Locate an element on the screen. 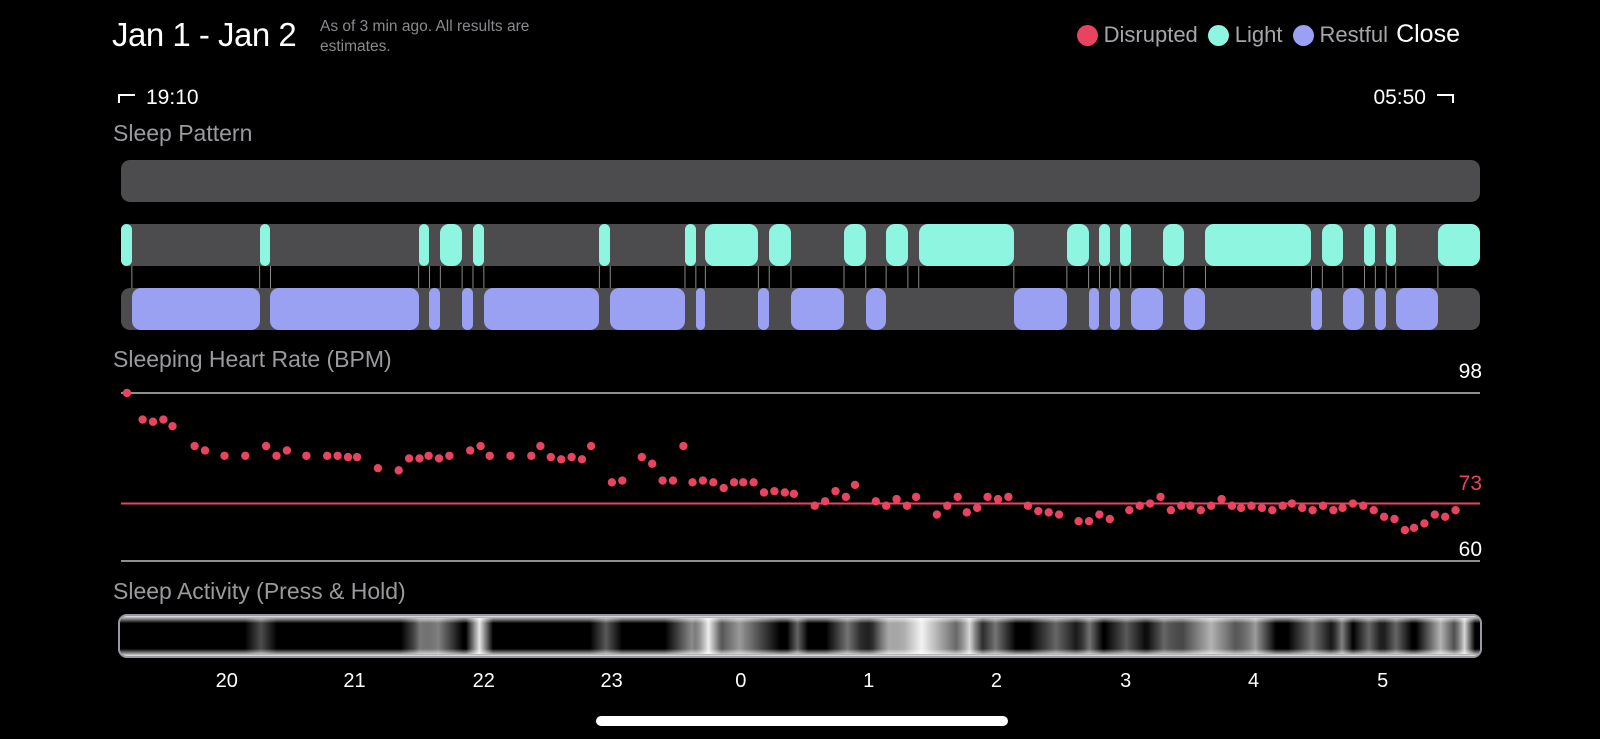  disrupted-color-dot is located at coordinates (1087, 35).